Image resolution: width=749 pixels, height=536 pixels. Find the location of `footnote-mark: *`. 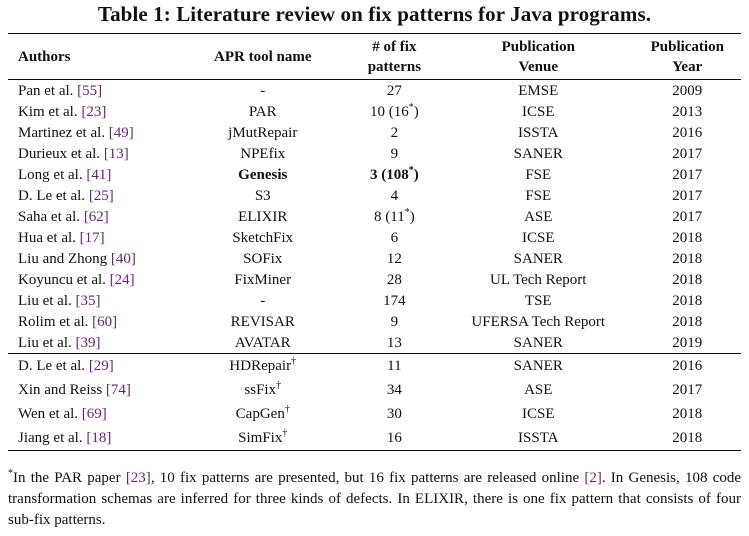

footnote-mark: * is located at coordinates (10, 473).